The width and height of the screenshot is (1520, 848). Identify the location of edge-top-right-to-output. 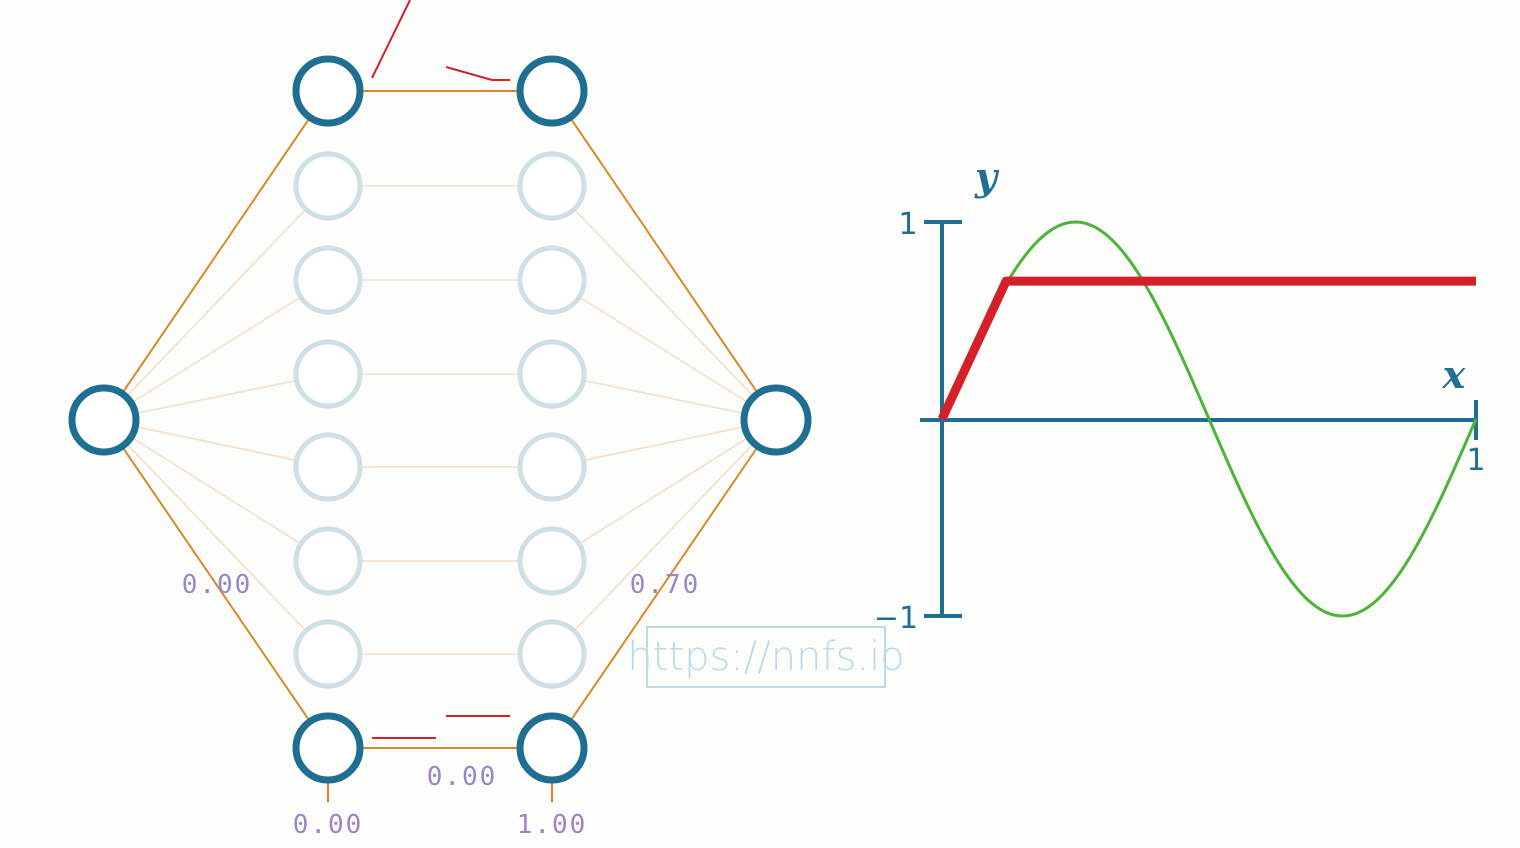
(664, 255).